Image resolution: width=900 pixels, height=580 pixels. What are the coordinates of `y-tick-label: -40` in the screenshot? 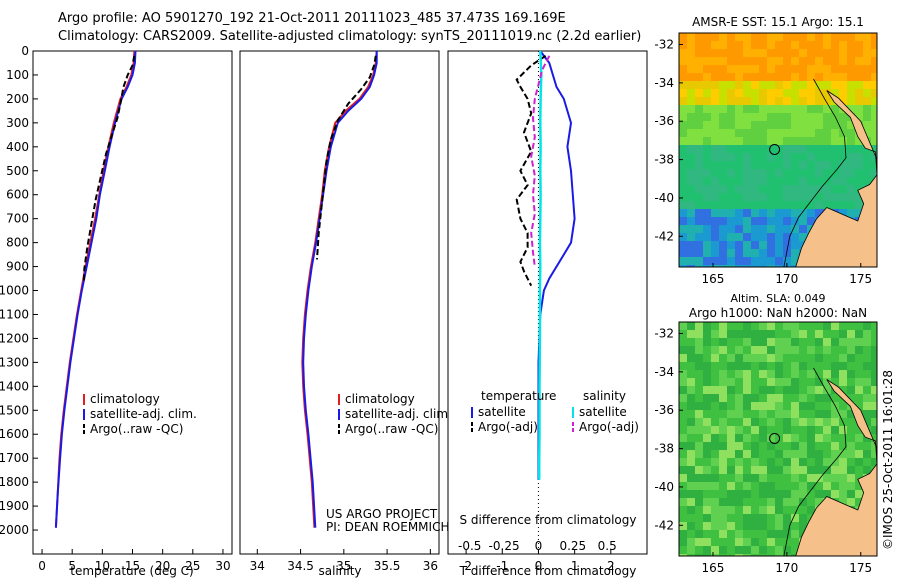 It's located at (664, 487).